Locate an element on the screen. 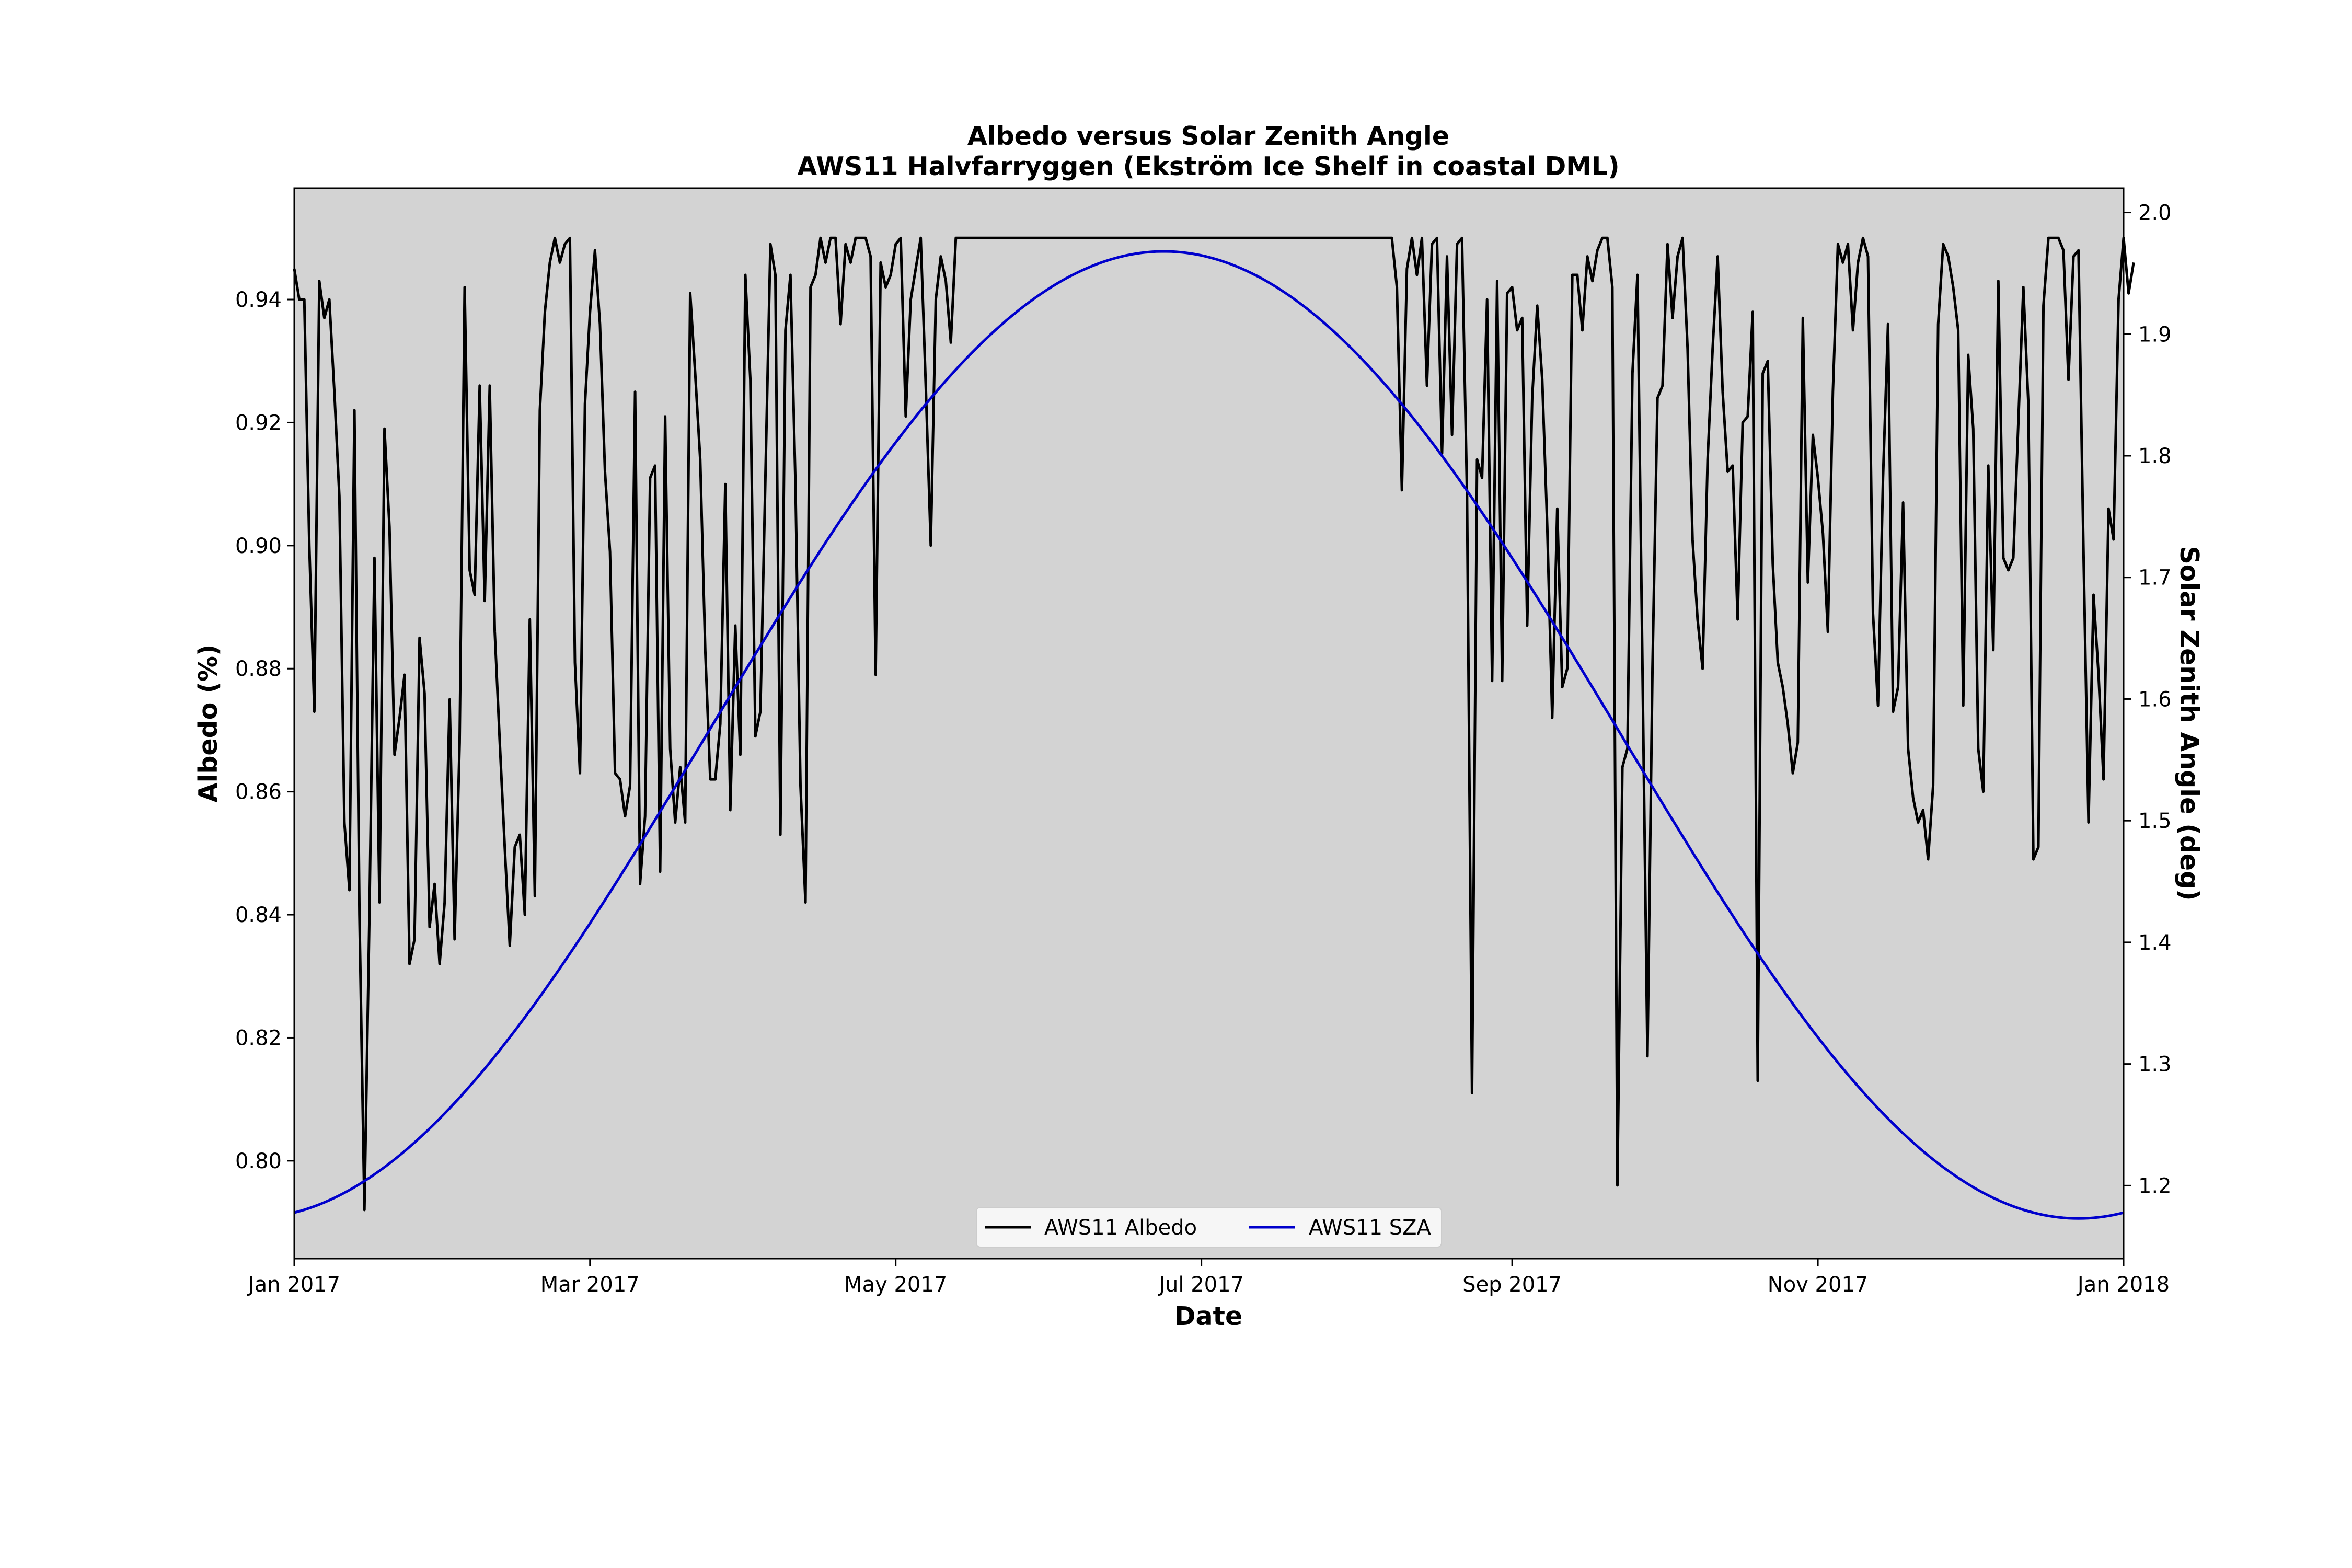  x-tick-label: Jan 2017 is located at coordinates (293, 1285).